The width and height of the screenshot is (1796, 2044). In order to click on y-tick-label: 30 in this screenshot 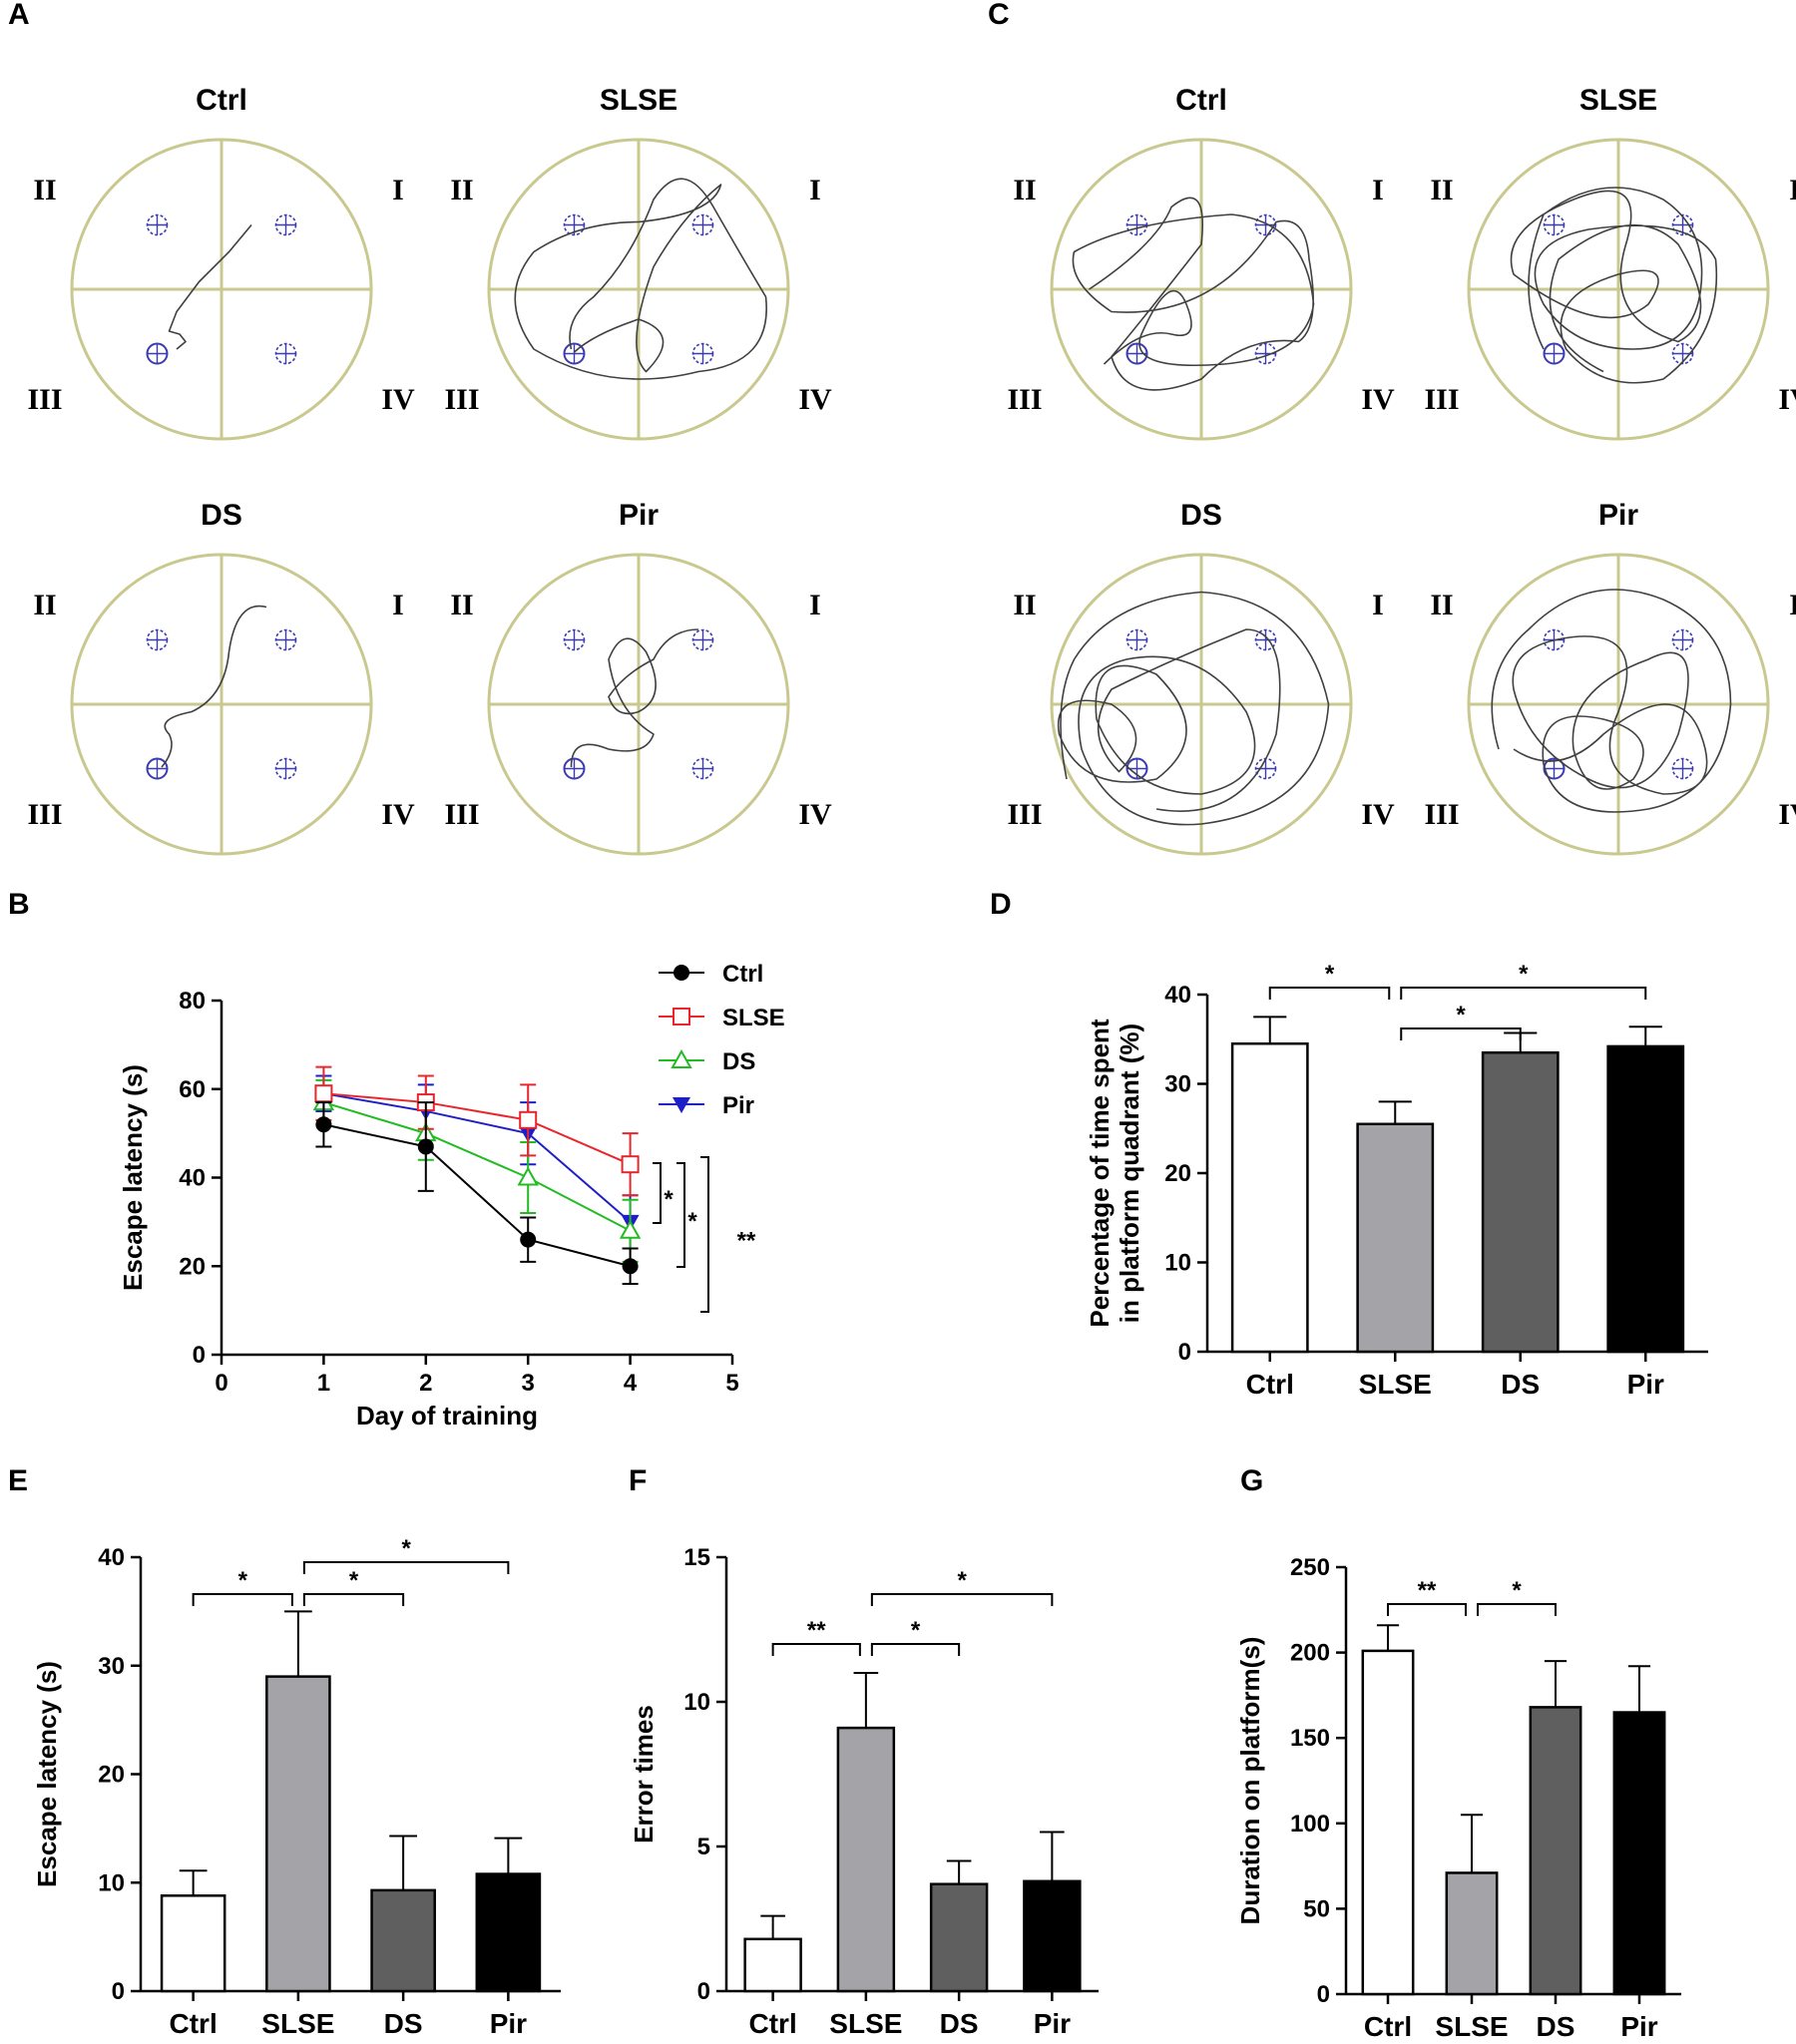, I will do `click(1177, 1084)`.